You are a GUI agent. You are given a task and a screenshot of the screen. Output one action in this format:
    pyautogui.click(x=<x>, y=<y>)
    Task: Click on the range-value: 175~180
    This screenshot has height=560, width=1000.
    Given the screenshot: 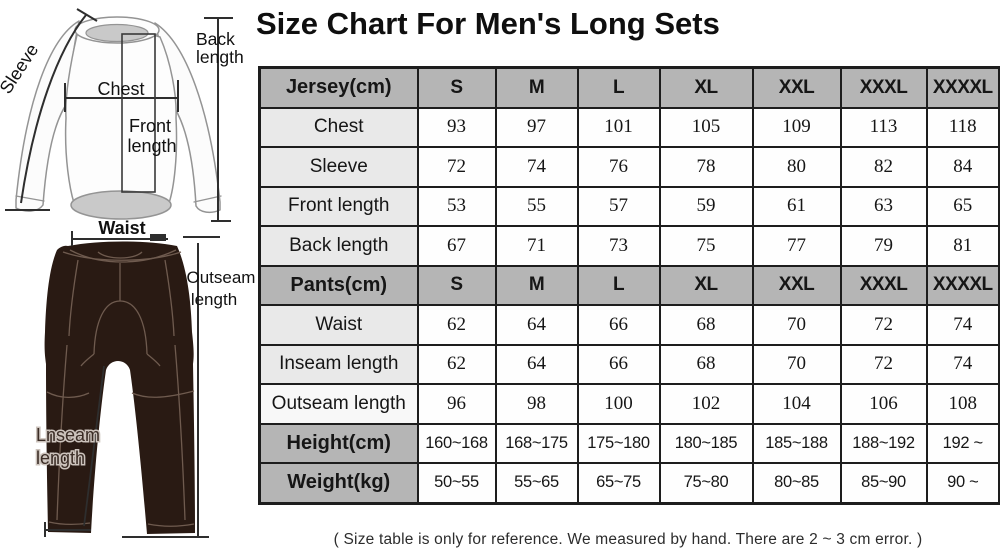 What is the action you would take?
    pyautogui.click(x=618, y=443)
    